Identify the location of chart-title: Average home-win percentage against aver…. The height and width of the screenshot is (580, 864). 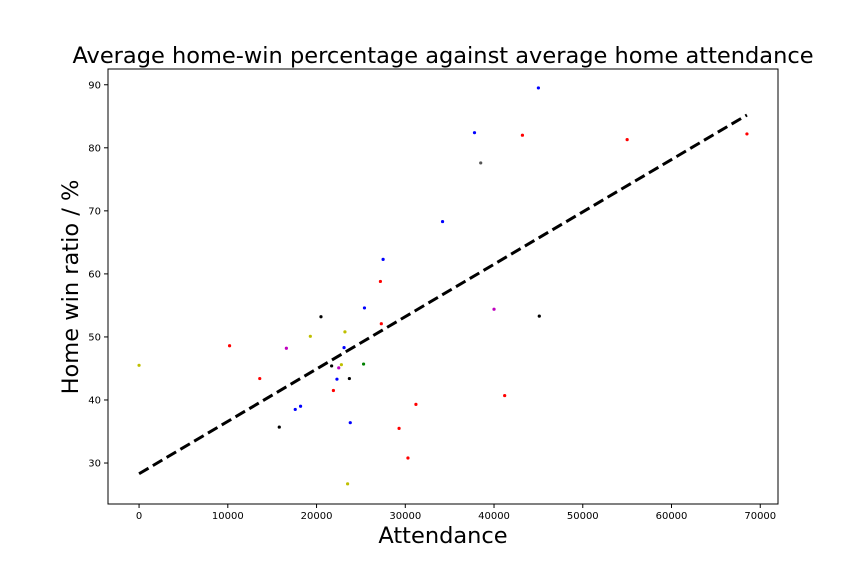
(442, 56).